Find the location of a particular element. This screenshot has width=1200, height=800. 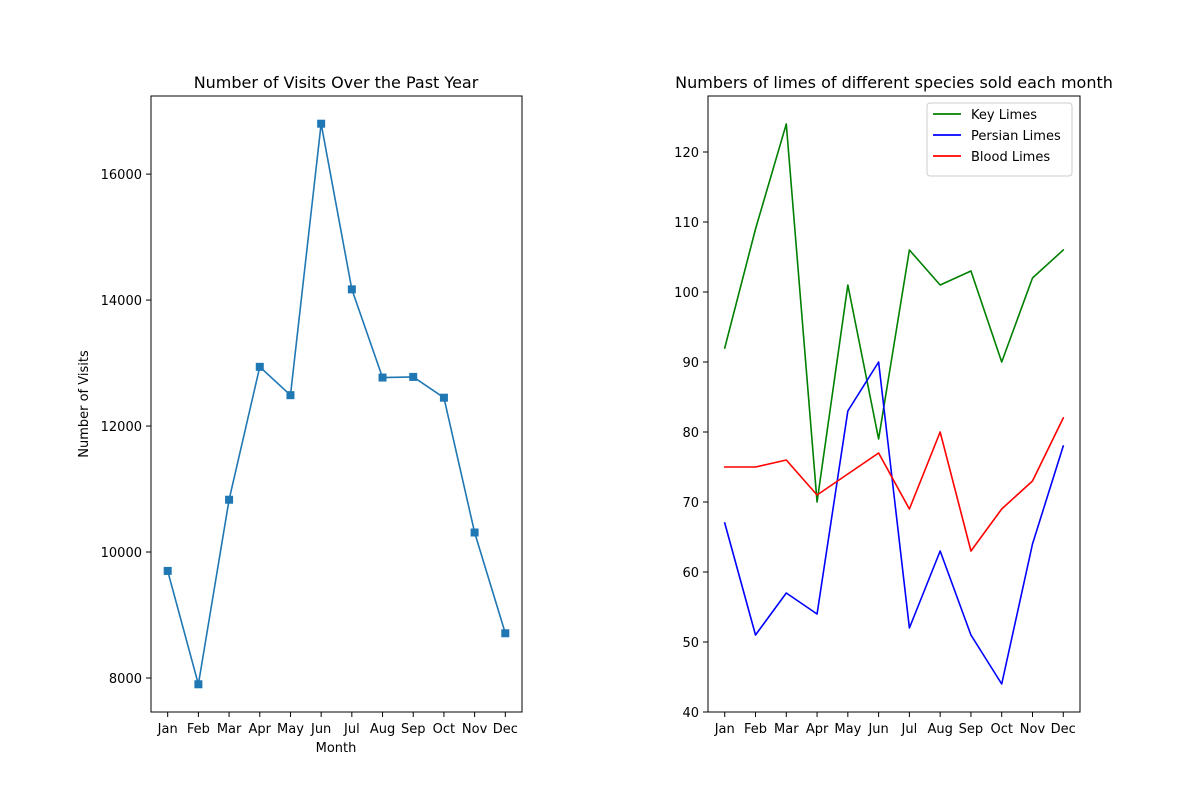

data-point-mar is located at coordinates (229, 499).